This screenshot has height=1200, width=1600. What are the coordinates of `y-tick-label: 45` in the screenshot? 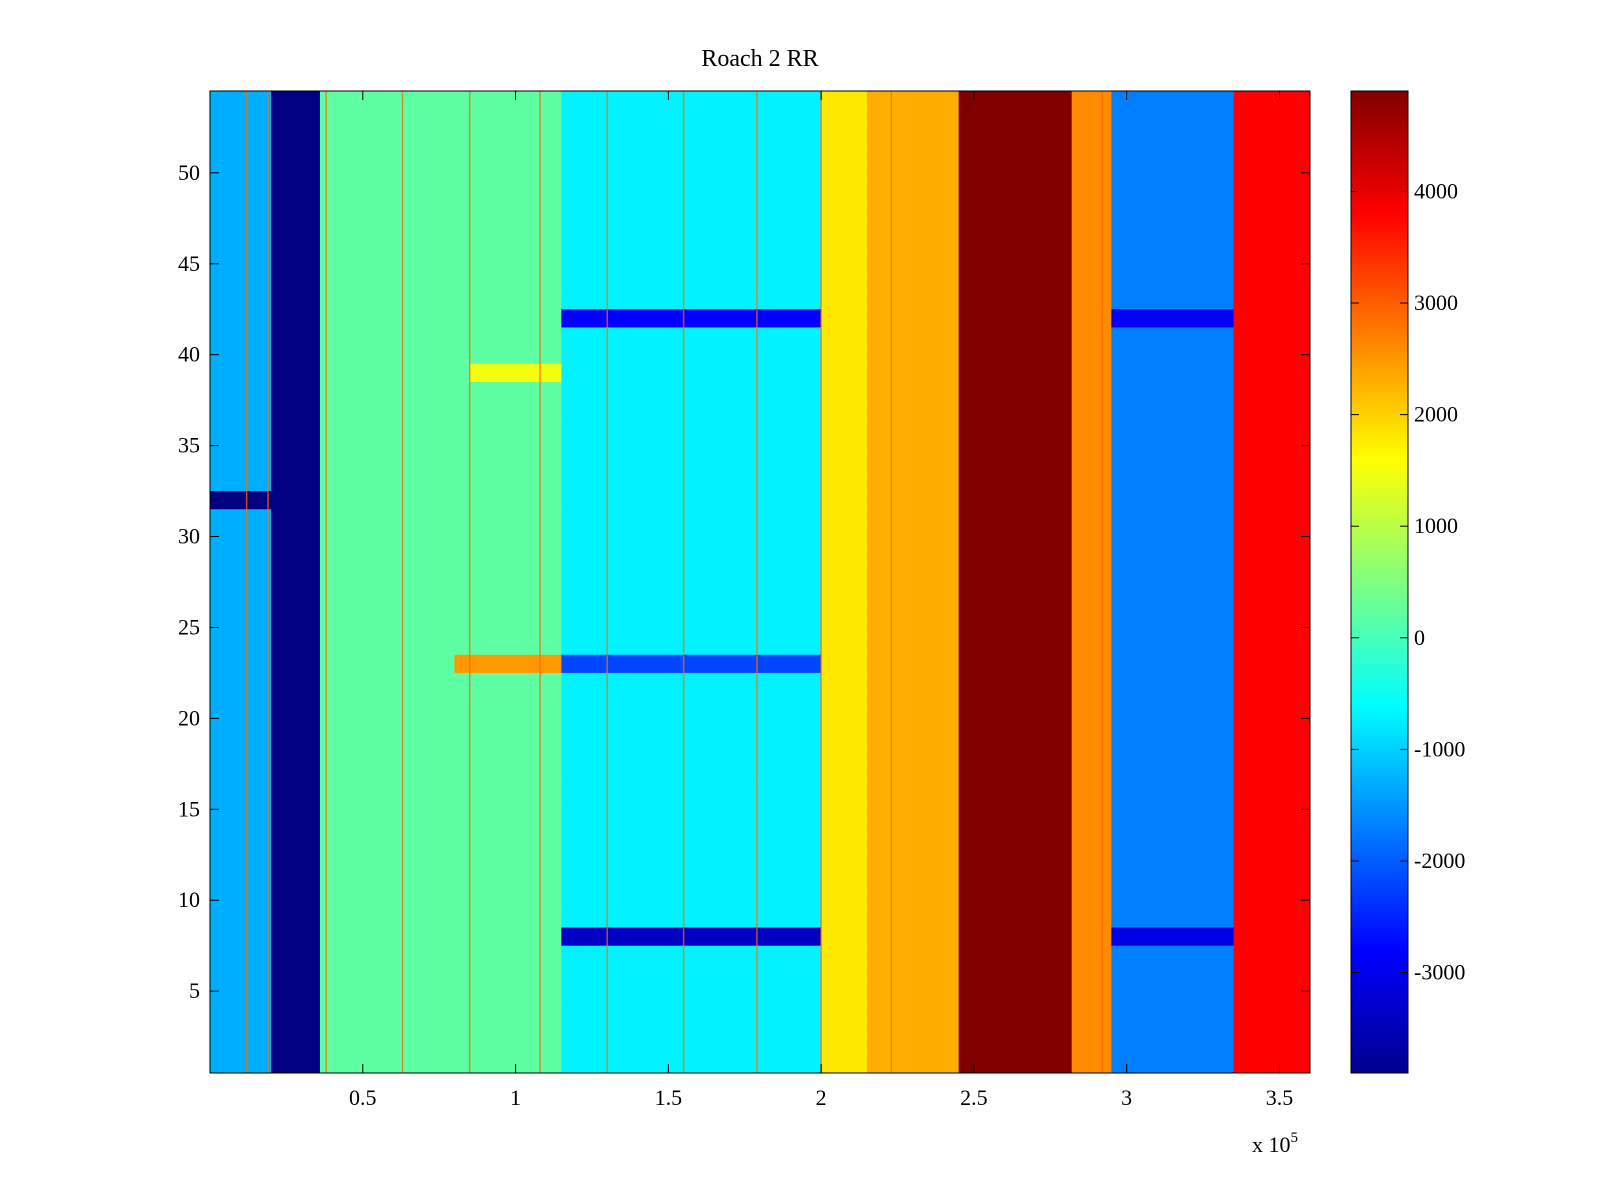 It's located at (189, 263).